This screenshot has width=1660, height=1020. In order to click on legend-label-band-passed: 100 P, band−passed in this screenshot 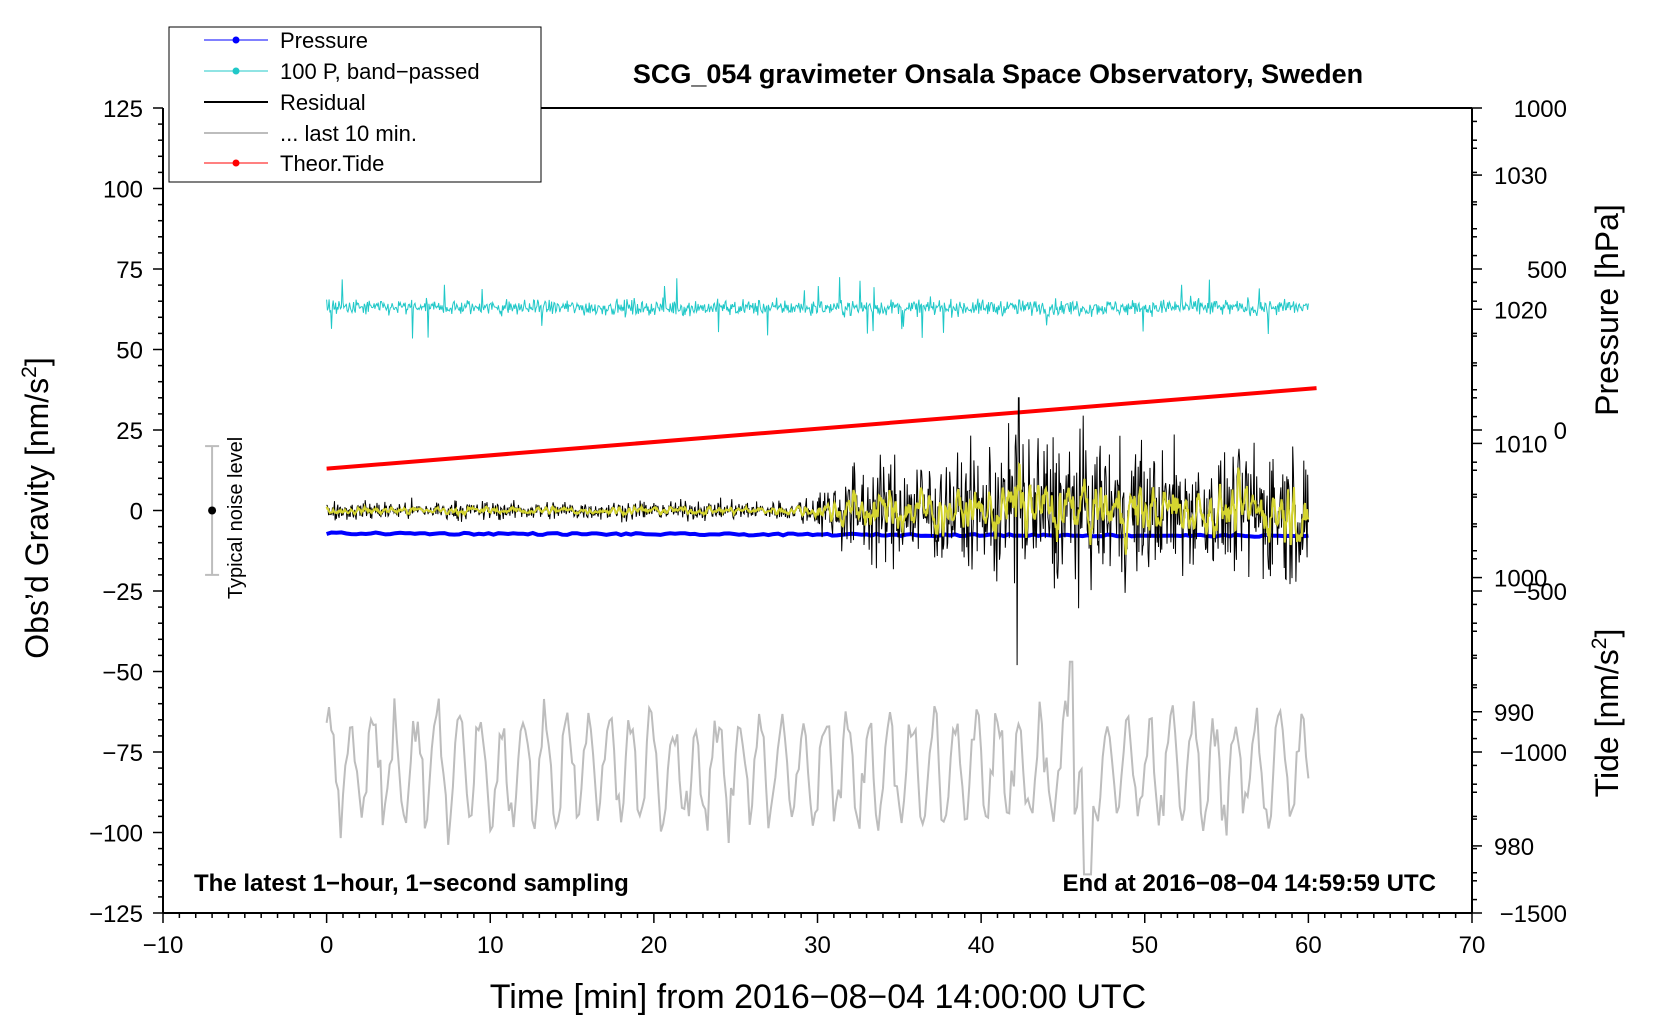, I will do `click(380, 71)`.